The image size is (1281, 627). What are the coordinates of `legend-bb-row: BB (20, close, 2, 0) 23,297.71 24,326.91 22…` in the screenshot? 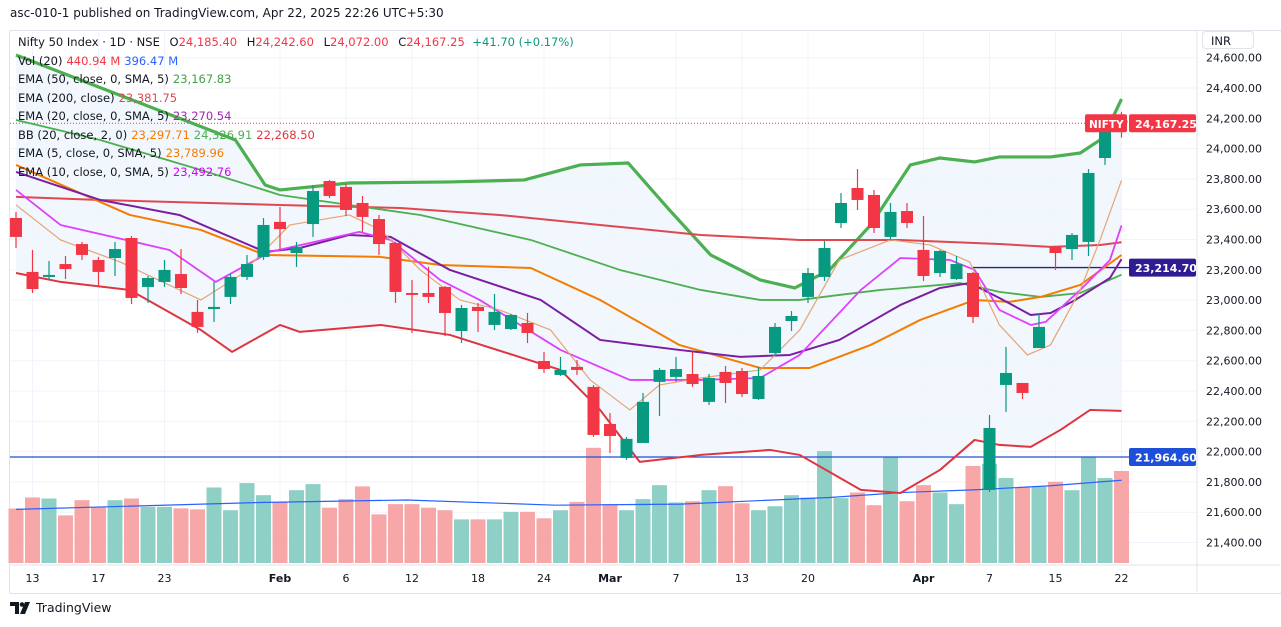 It's located at (296, 135).